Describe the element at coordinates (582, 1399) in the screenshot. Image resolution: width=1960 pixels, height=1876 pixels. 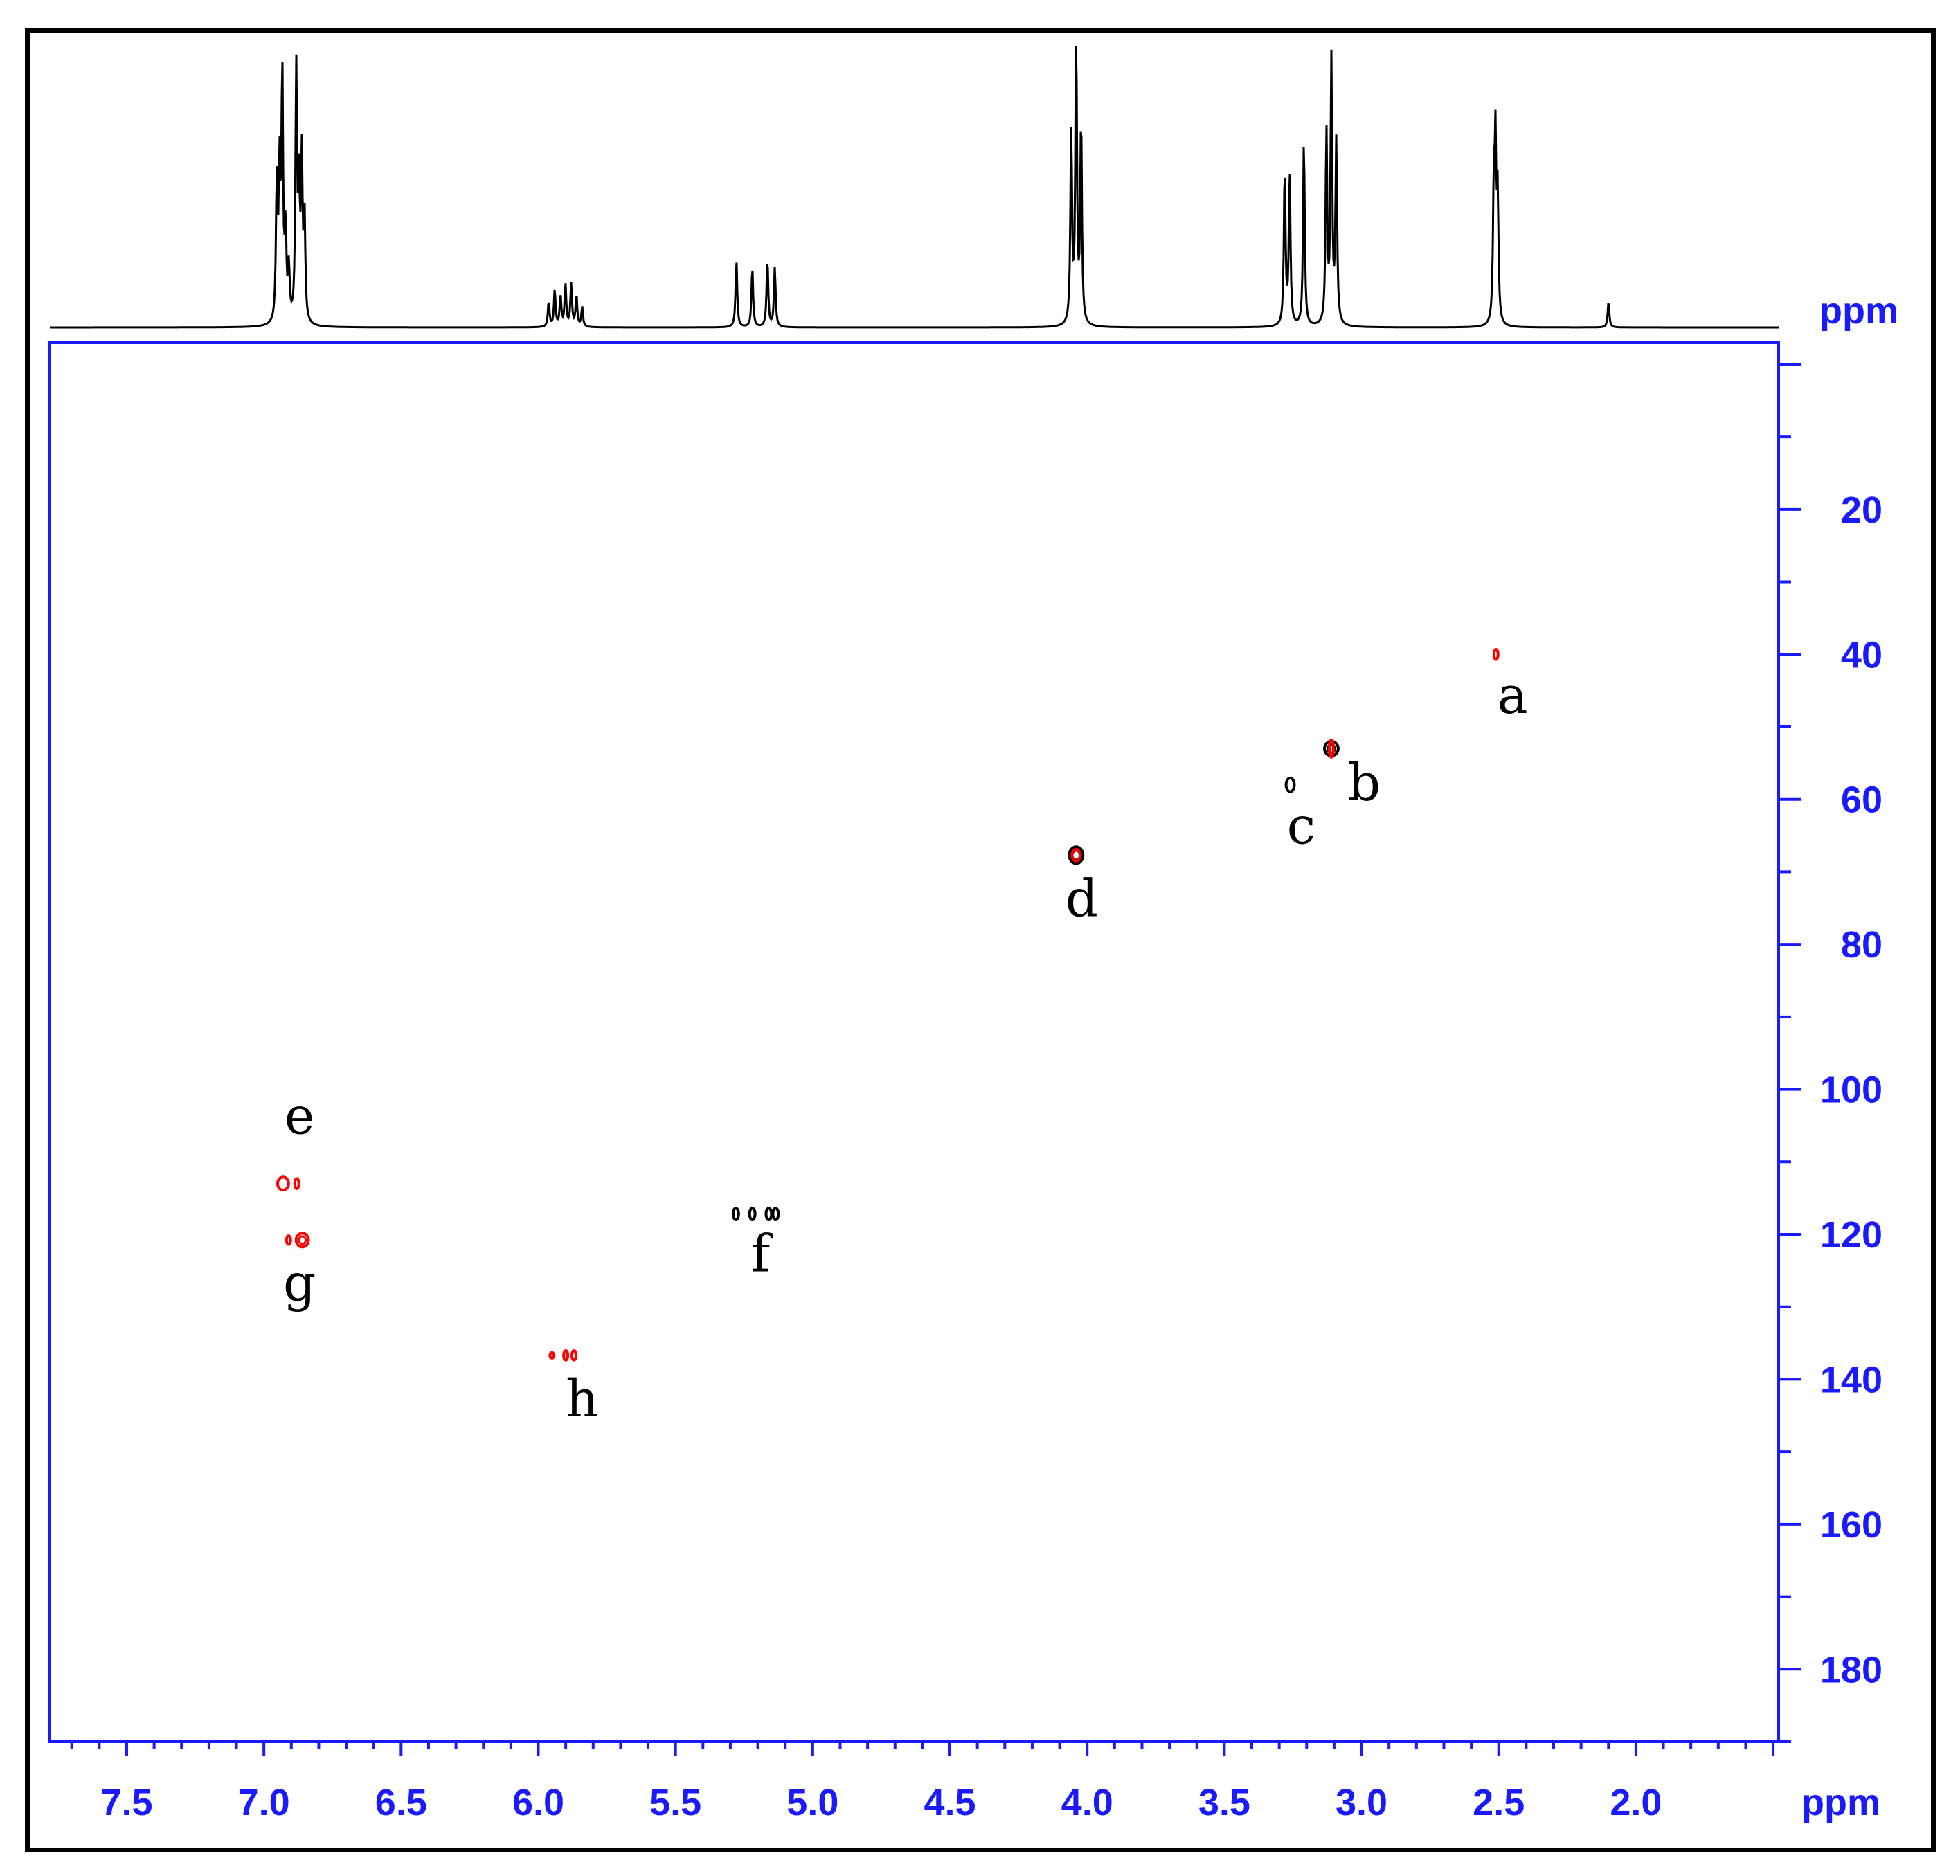
I see `peak-label-h: h` at that location.